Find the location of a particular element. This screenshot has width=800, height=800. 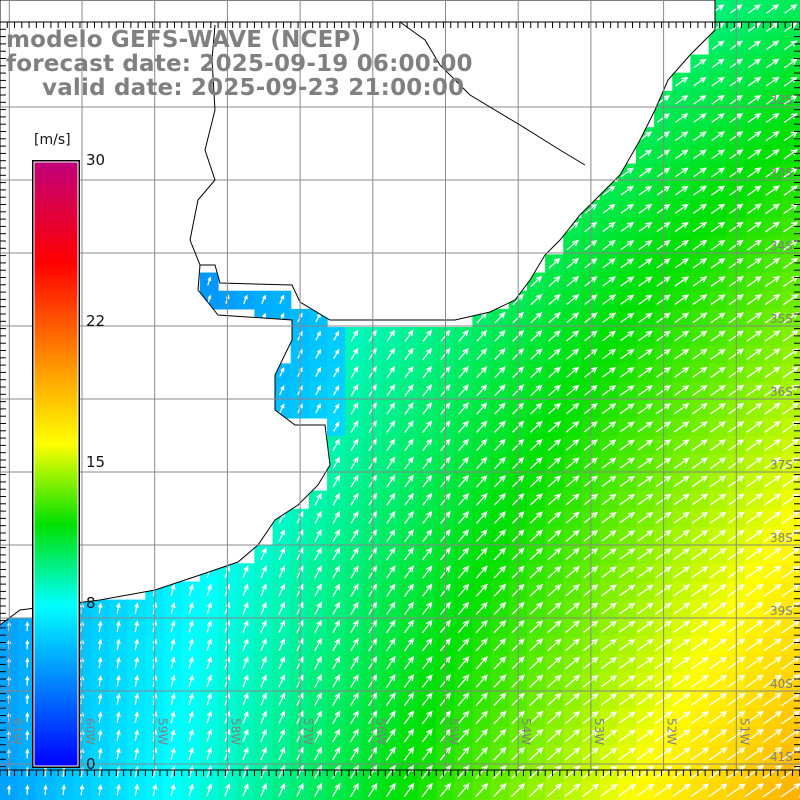

longitude-label: 55W is located at coordinates (454, 731).